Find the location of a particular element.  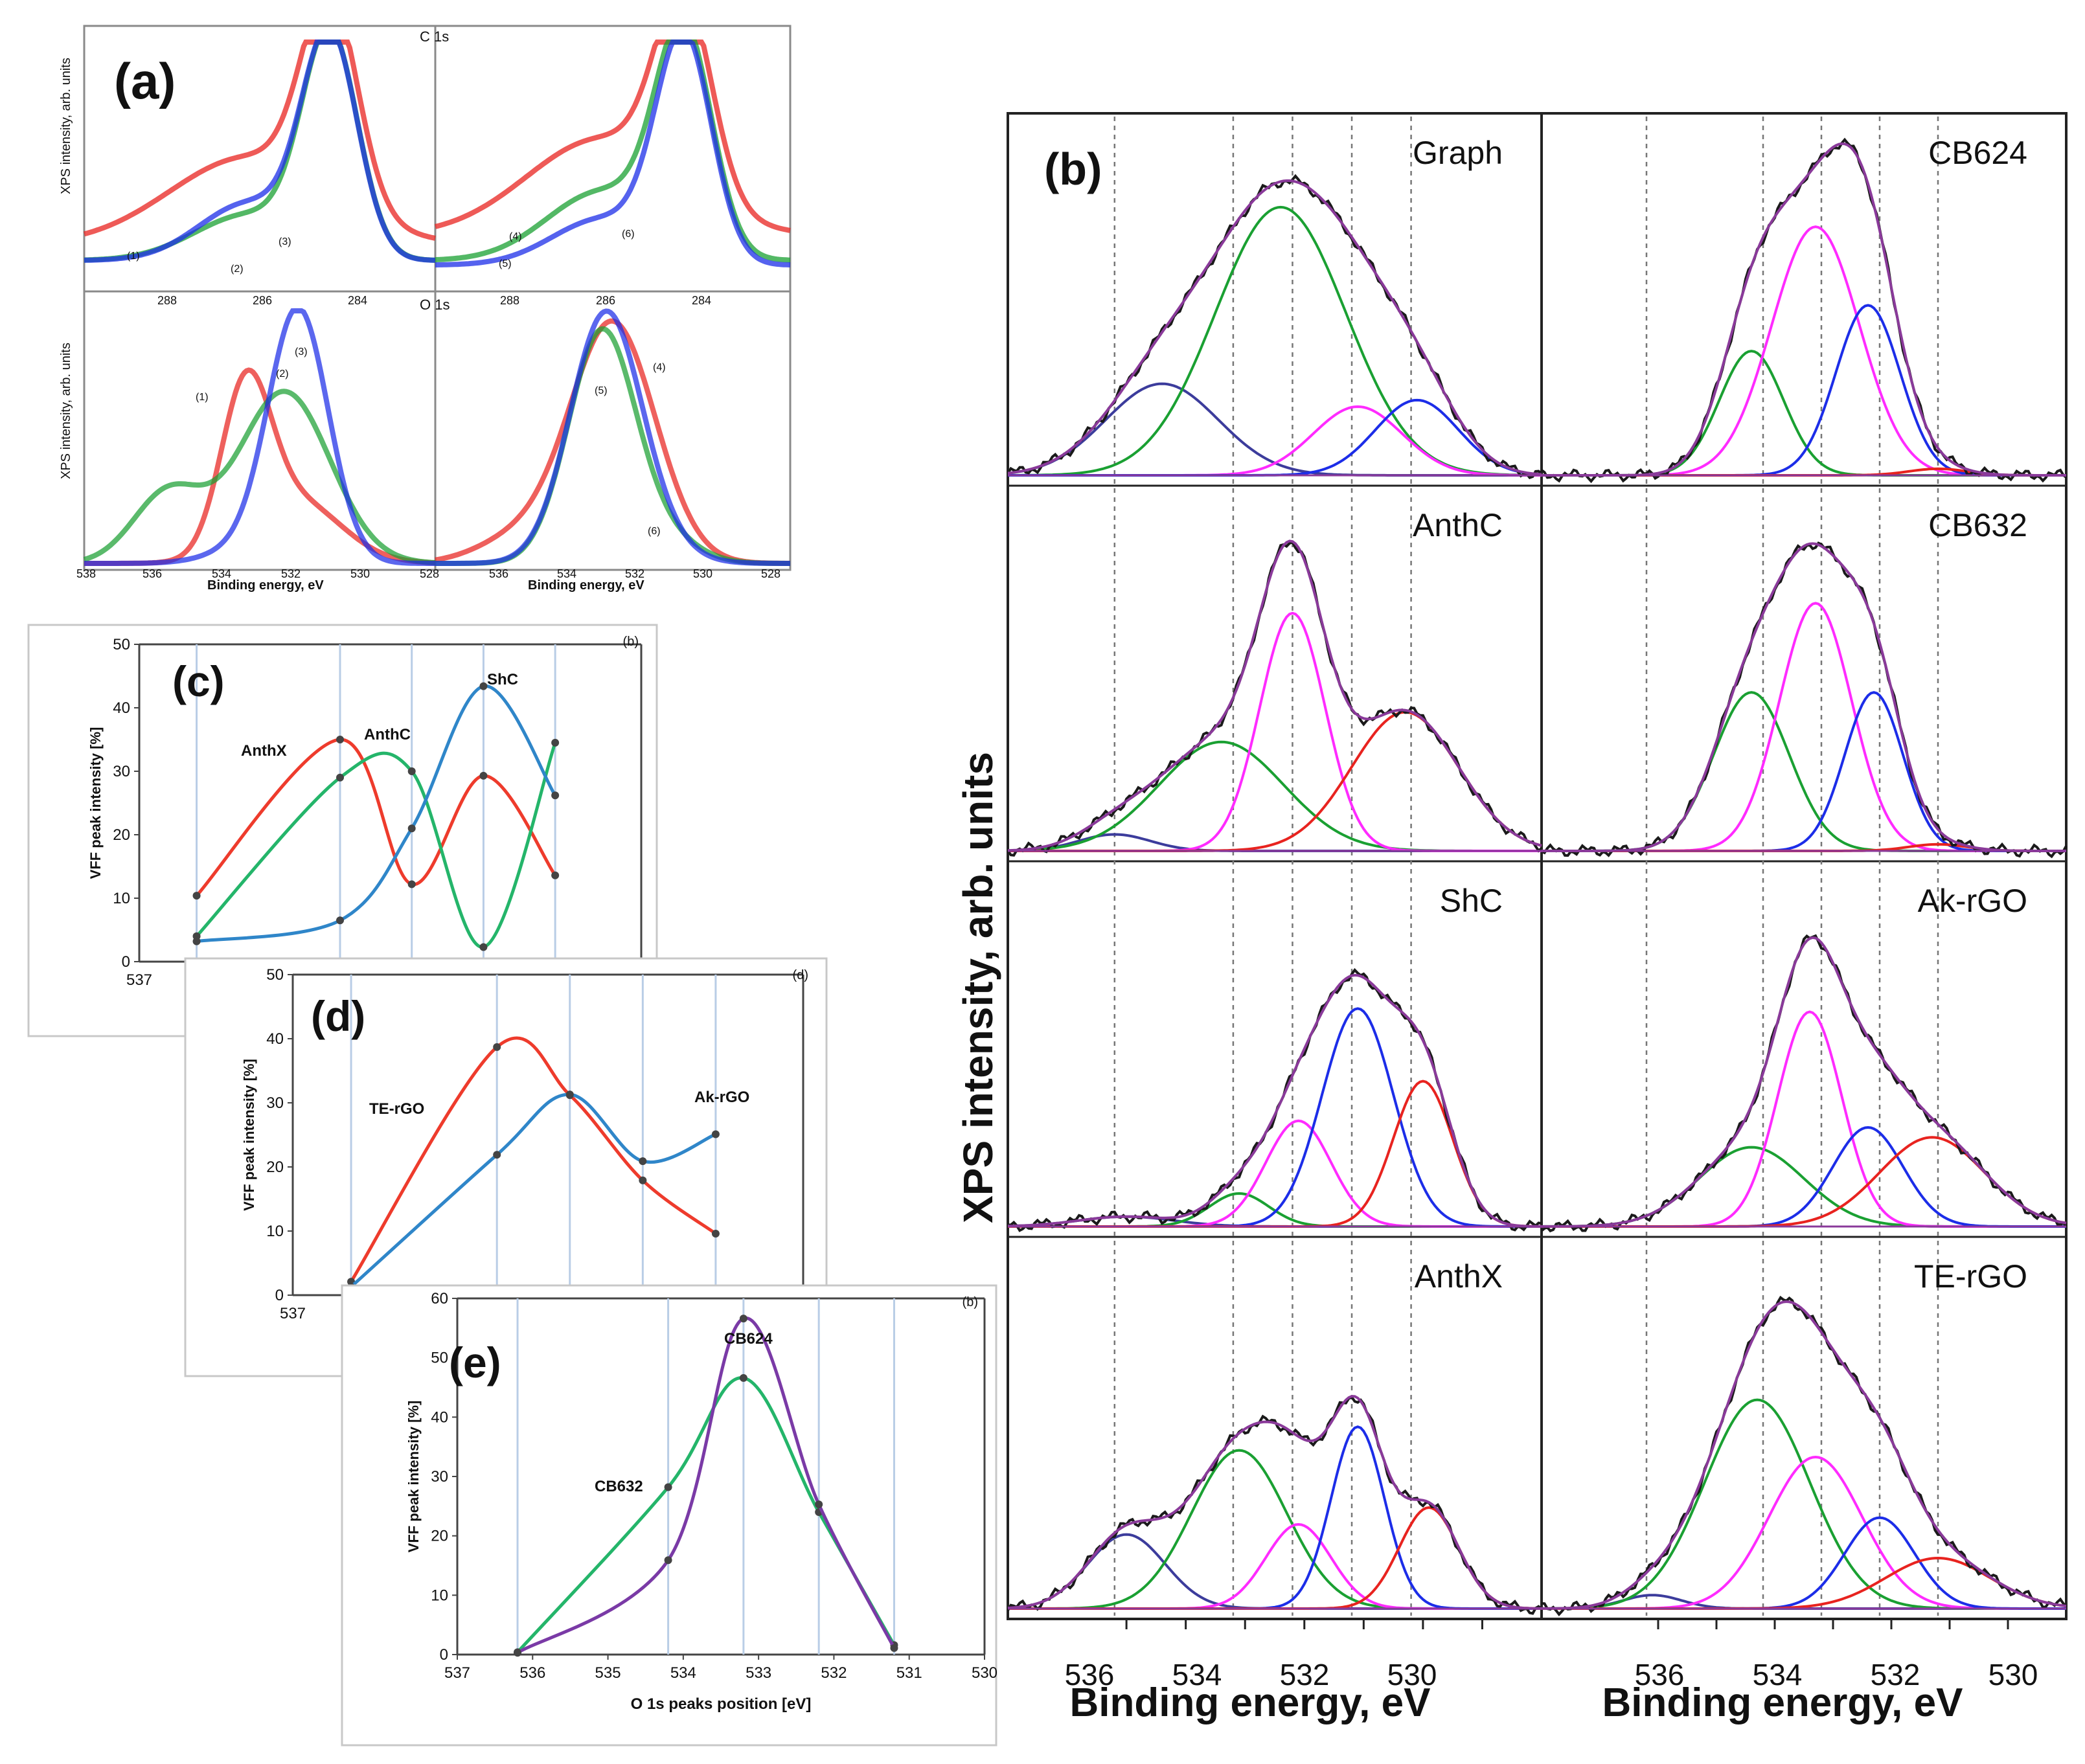

panel-e-ytick-label: 10 is located at coordinates (439, 1595).